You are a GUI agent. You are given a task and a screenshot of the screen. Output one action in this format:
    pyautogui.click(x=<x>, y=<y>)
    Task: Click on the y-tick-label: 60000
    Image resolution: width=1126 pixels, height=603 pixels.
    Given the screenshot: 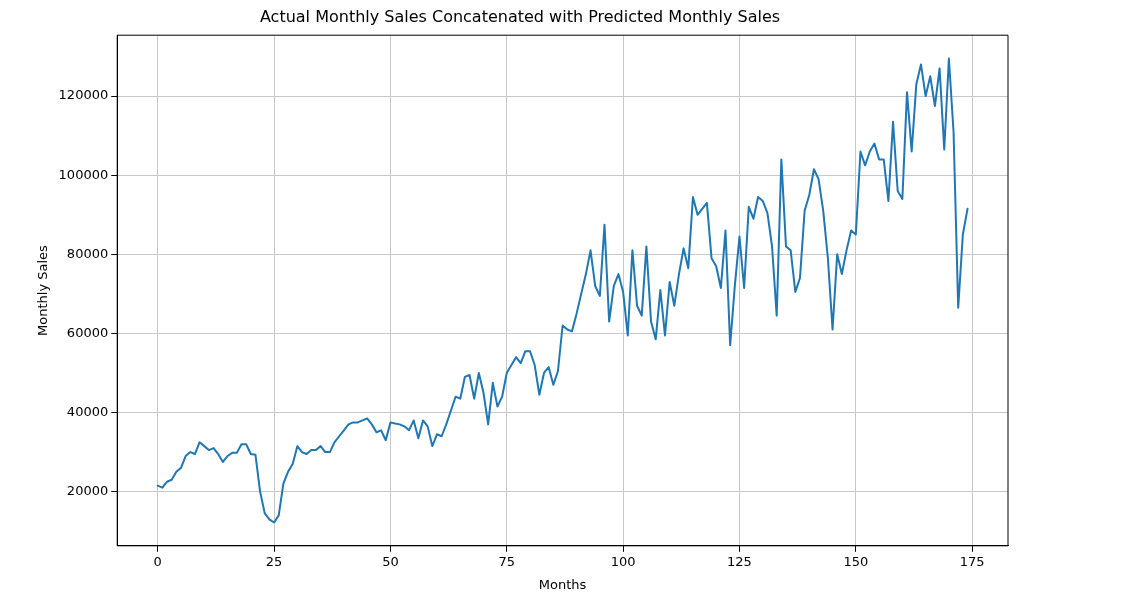 What is the action you would take?
    pyautogui.click(x=87, y=332)
    